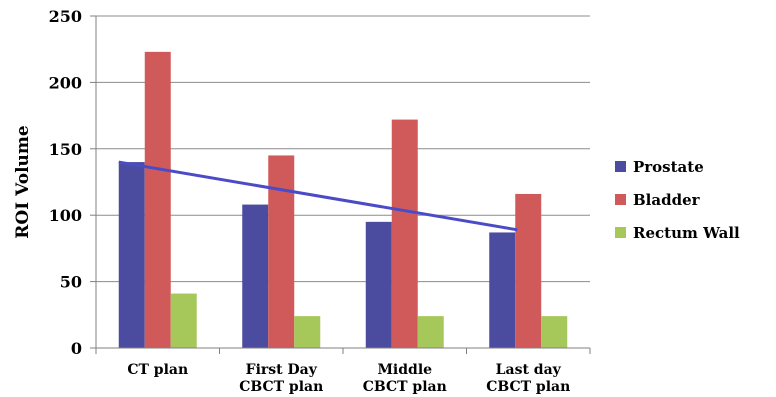 The width and height of the screenshot is (776, 397). What do you see at coordinates (65, 82) in the screenshot?
I see `y-tick-label: 200` at bounding box center [65, 82].